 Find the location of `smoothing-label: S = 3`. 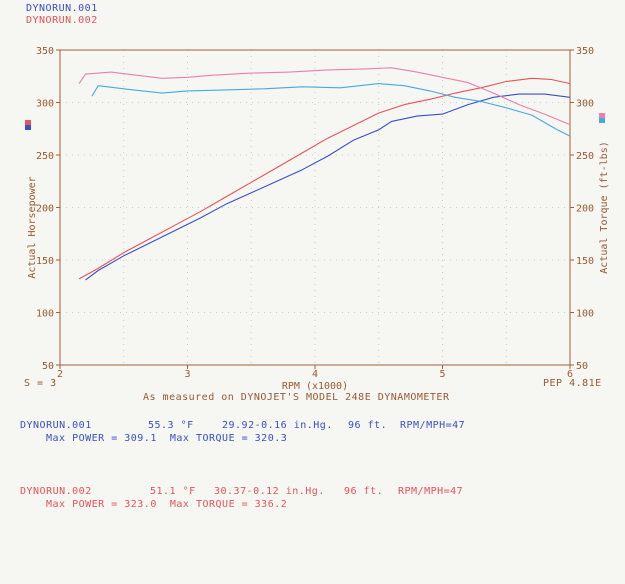

smoothing-label: S = 3 is located at coordinates (40, 383).